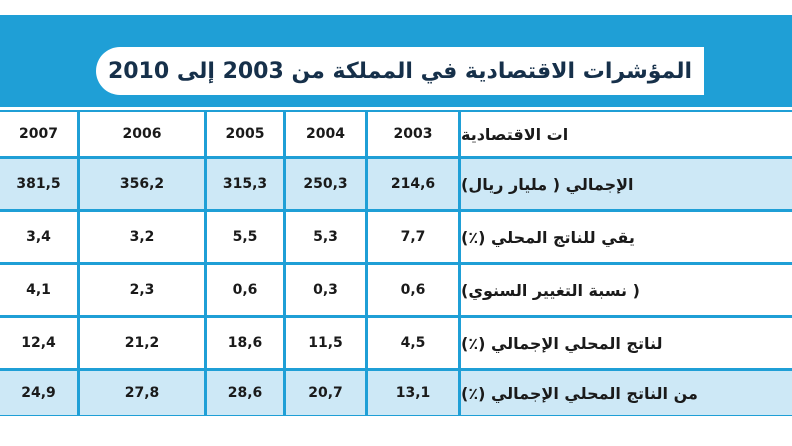 The width and height of the screenshot is (792, 446). What do you see at coordinates (325, 343) in the screenshot?
I see `table-cell: 11,5` at bounding box center [325, 343].